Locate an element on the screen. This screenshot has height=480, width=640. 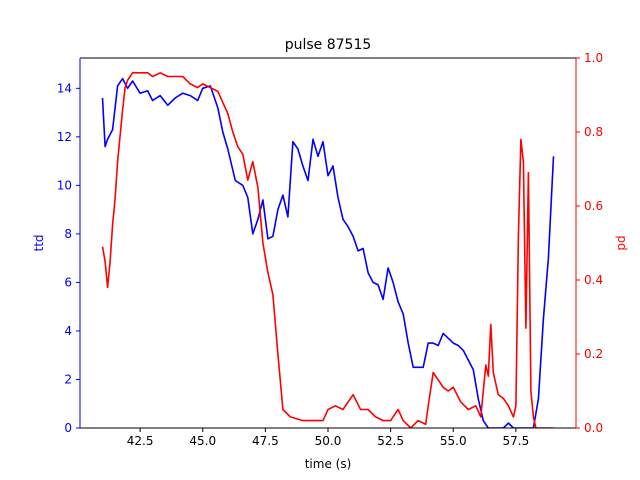
x-tick-label: 57.5 is located at coordinates (516, 441).